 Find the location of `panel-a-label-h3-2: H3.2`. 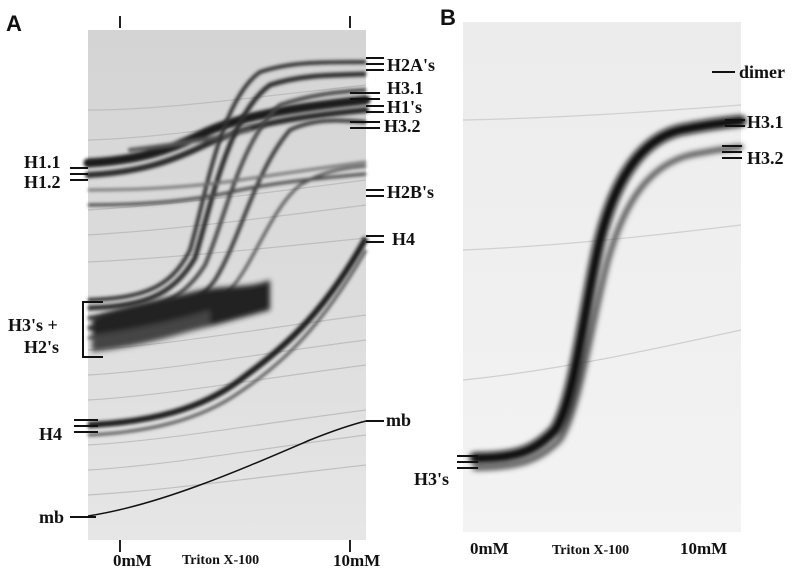

panel-a-label-h3-2: H3.2 is located at coordinates (402, 126).